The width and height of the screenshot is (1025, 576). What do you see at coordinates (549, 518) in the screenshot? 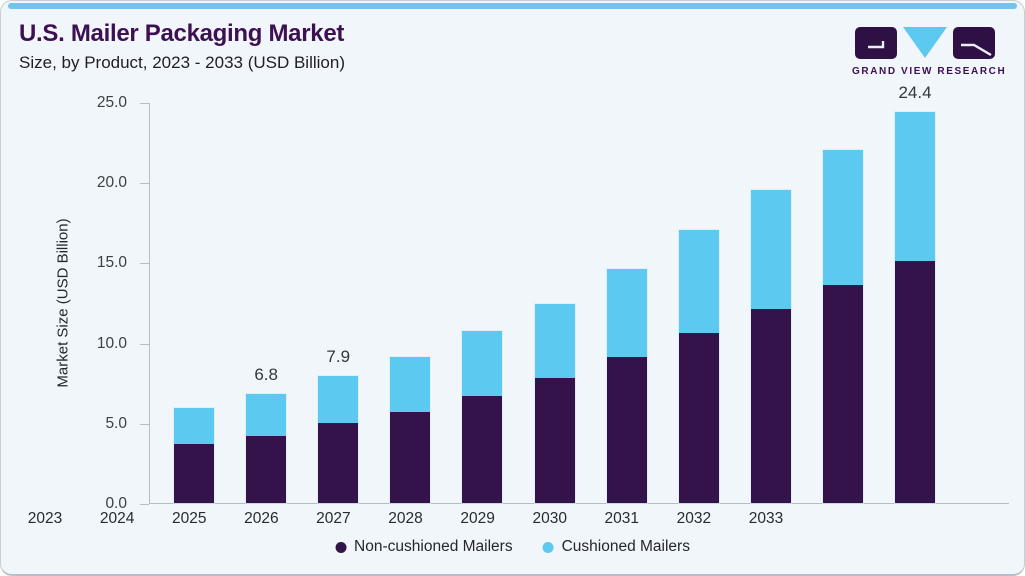
I see `x-axis-label-2030: 2030` at bounding box center [549, 518].